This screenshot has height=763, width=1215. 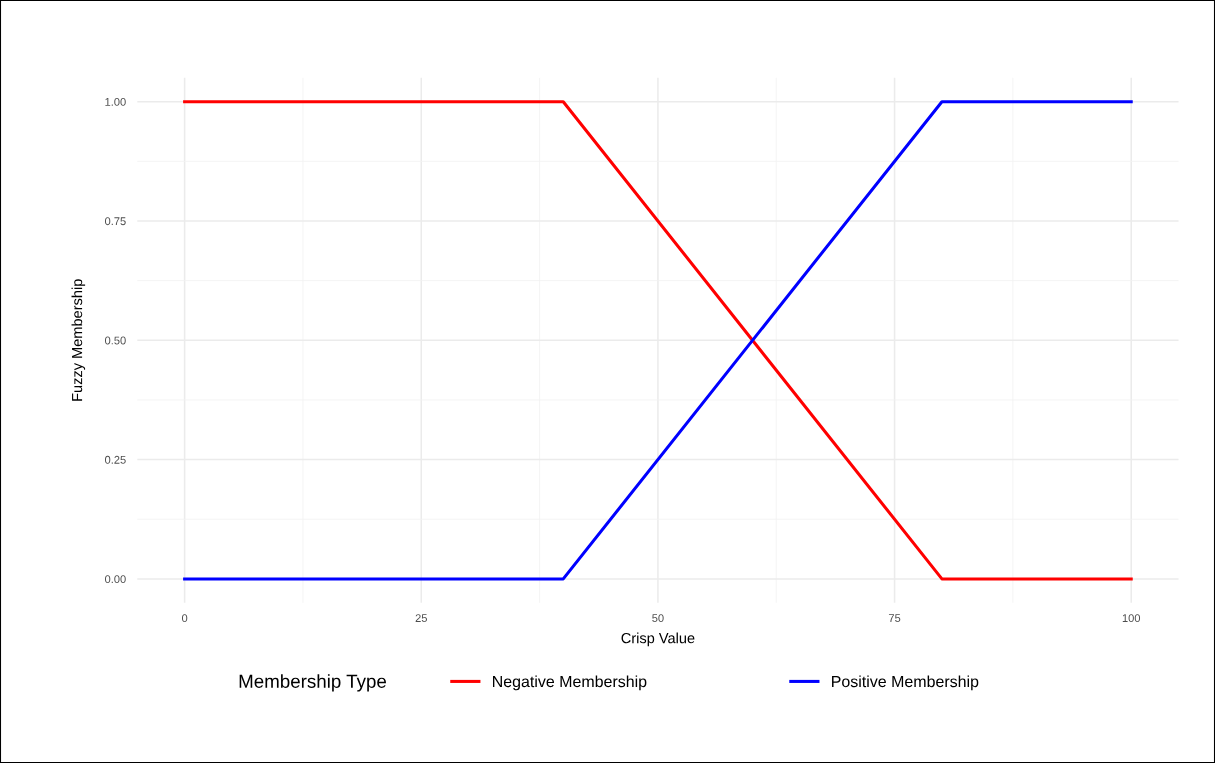 I want to click on legend-title: Membership Type, so click(x=312, y=683).